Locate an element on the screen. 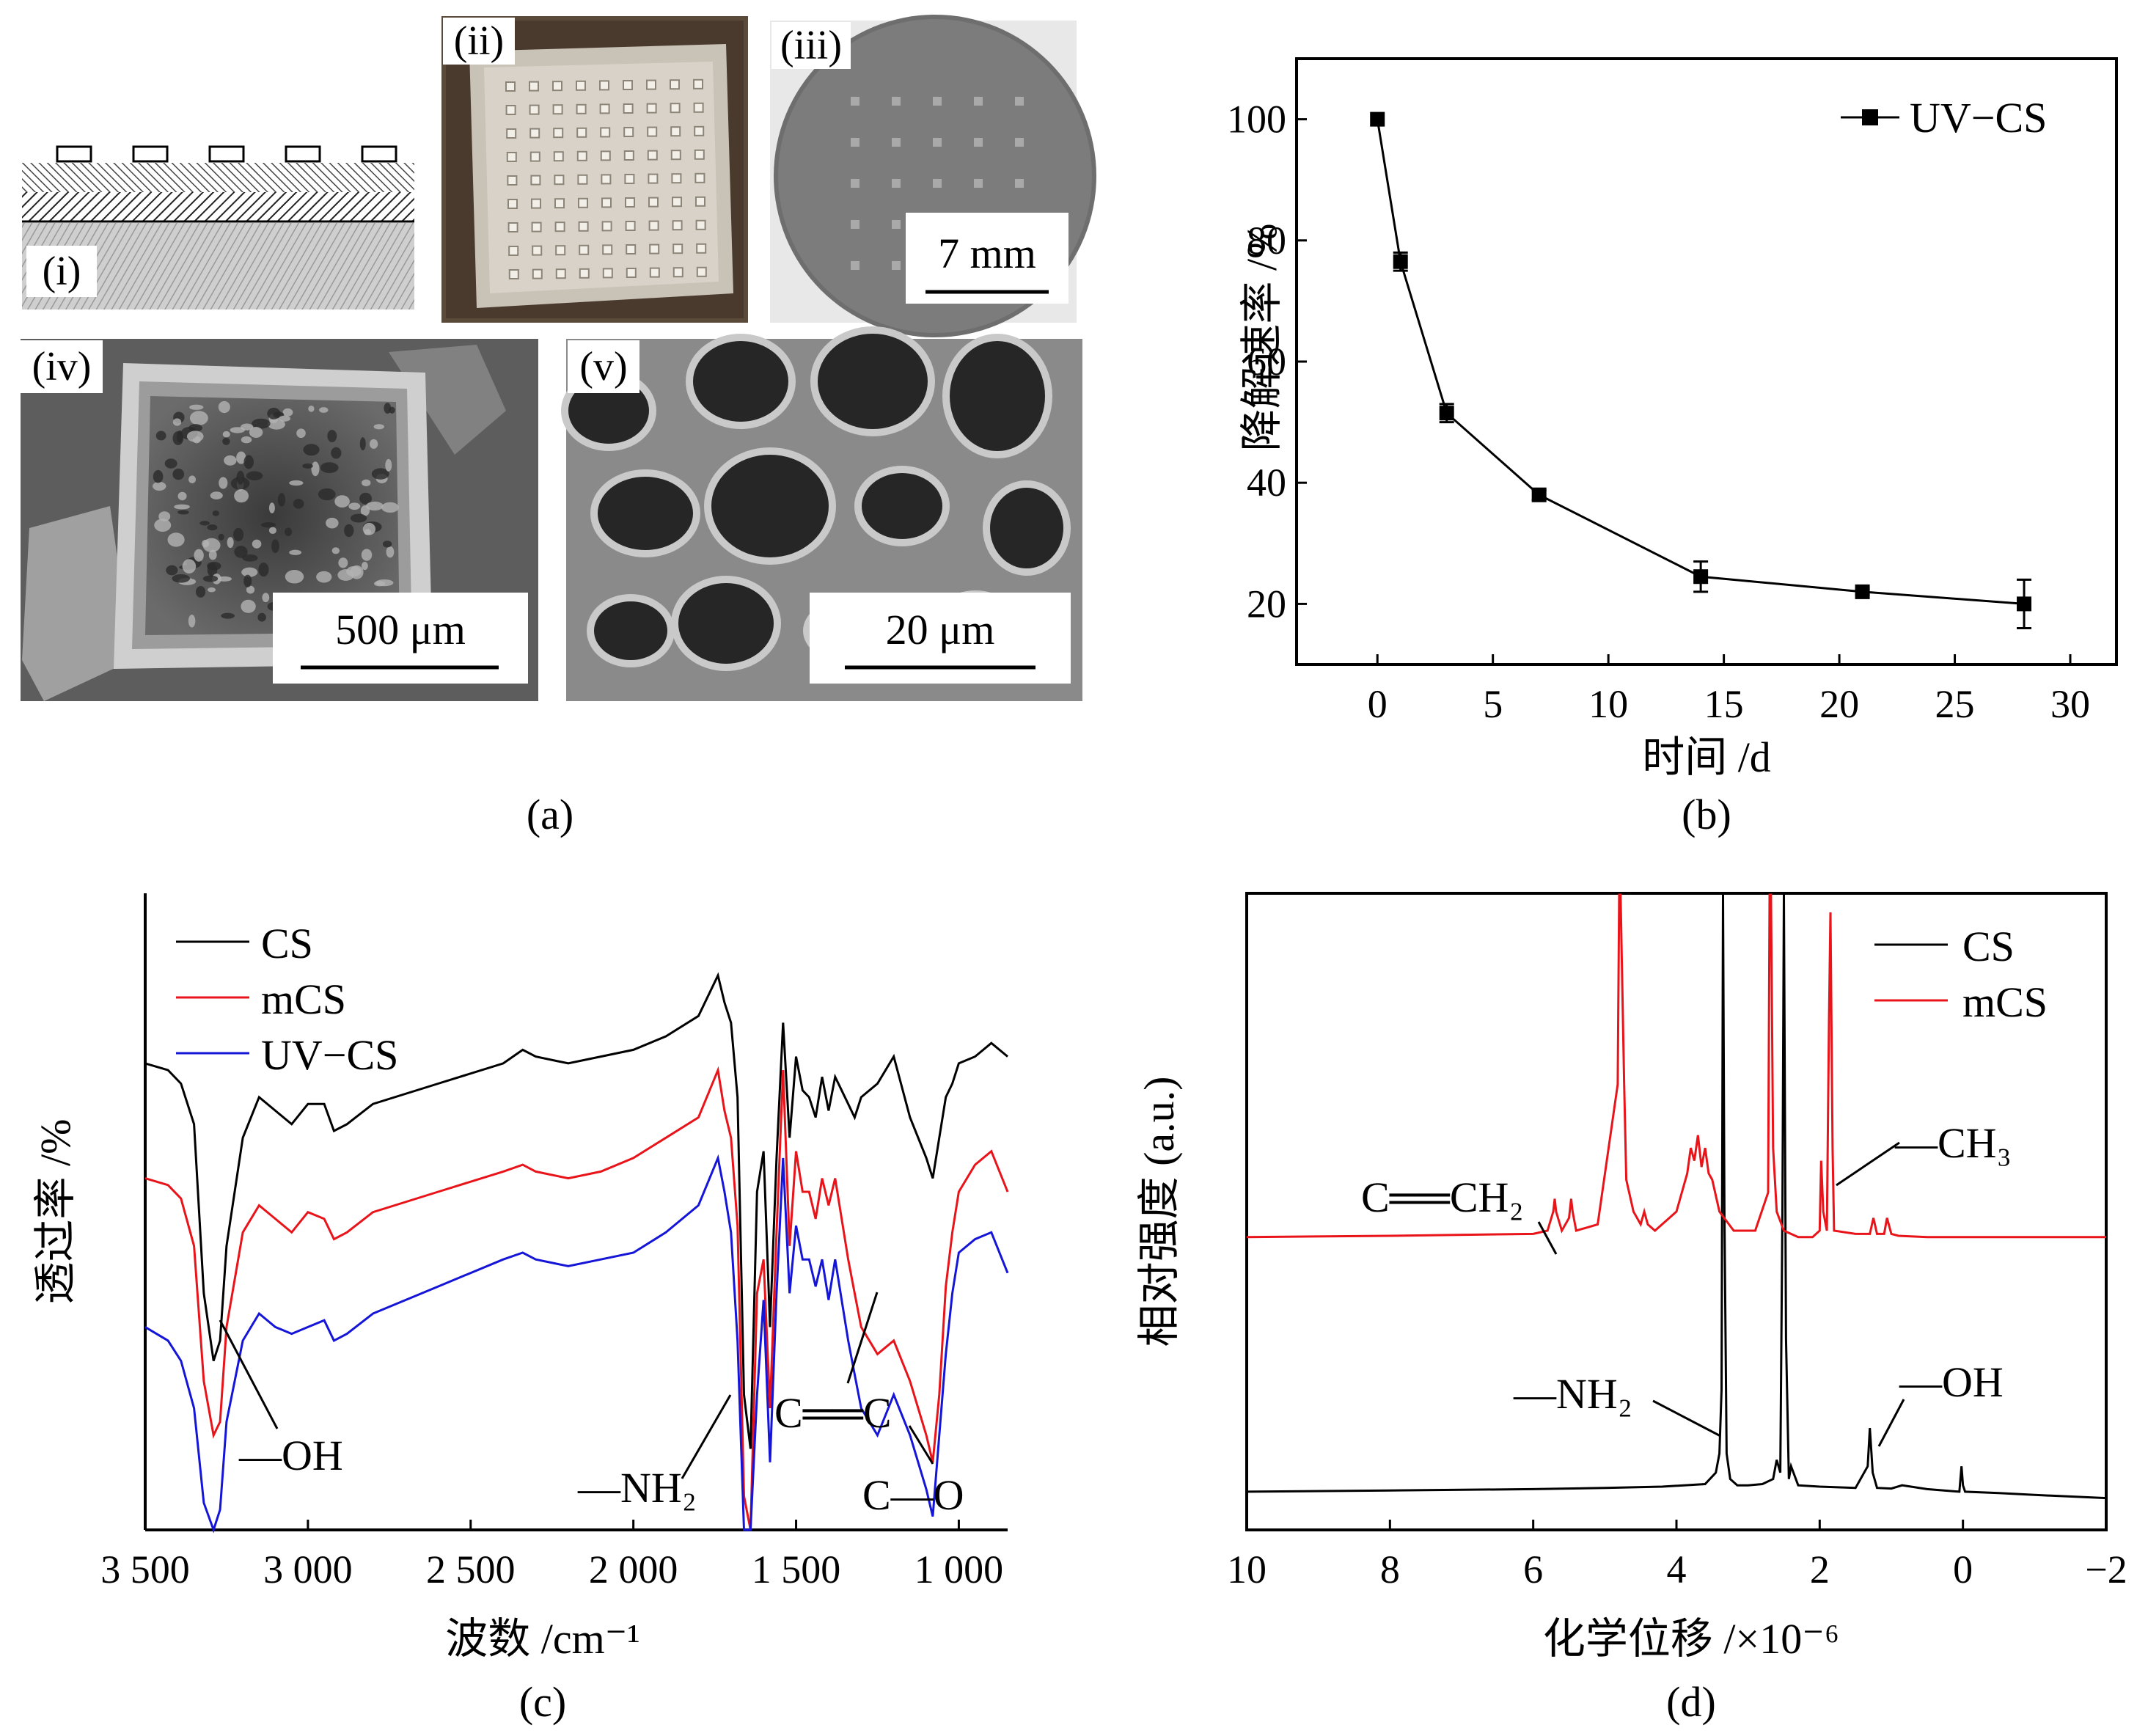  xtick-label-c: 2 000 is located at coordinates (634, 1570).